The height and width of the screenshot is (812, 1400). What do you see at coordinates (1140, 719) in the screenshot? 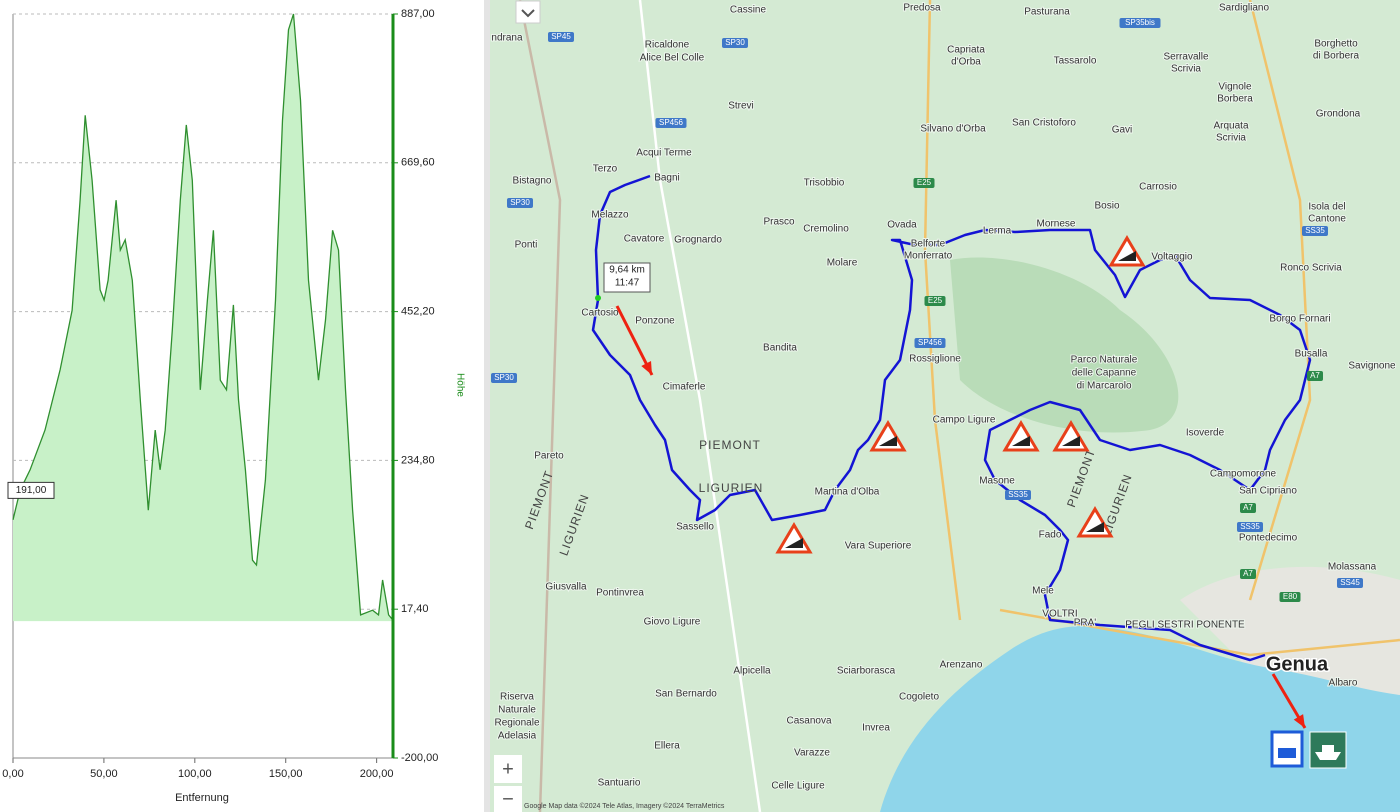
I see `sea` at bounding box center [1140, 719].